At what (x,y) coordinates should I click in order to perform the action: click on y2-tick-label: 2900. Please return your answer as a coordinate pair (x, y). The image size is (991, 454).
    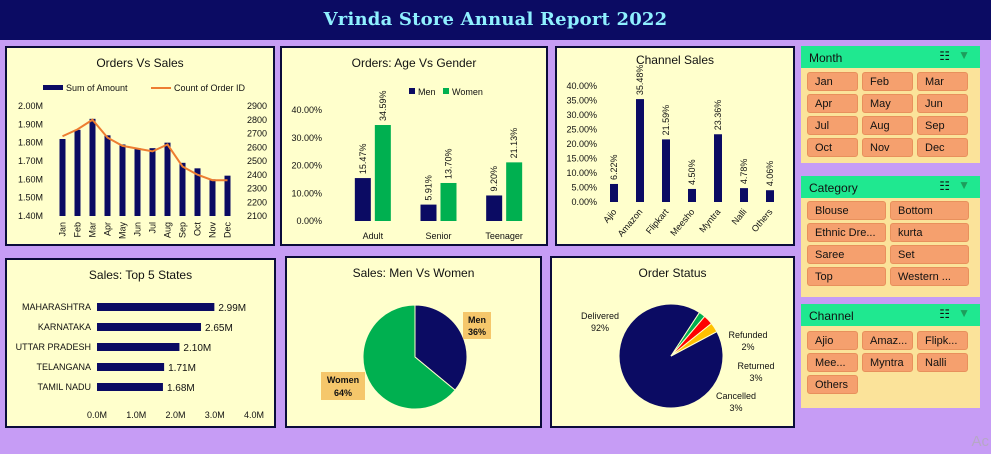
    Looking at the image, I should click on (257, 106).